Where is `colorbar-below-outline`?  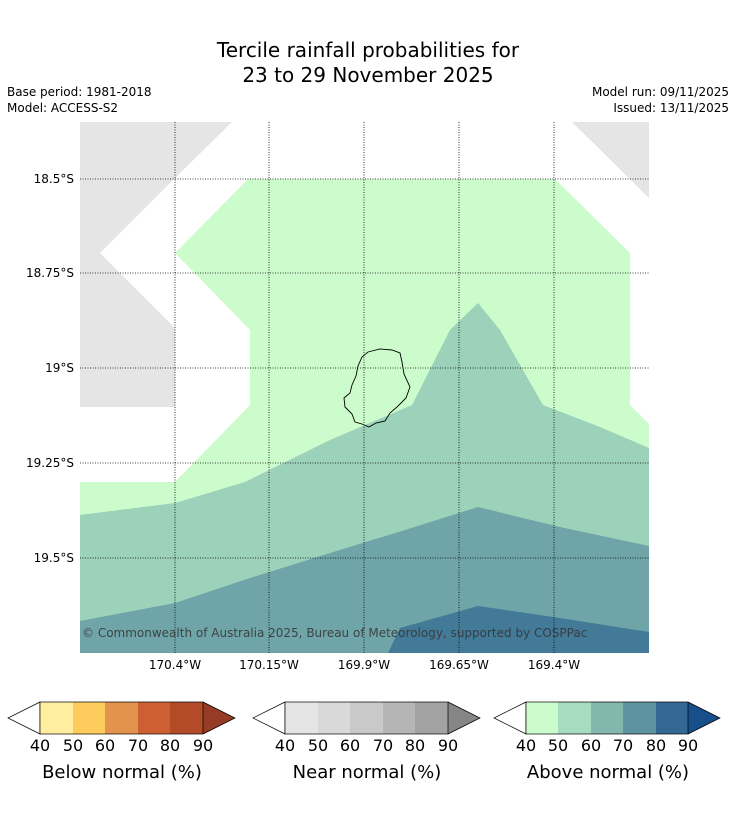
colorbar-below-outline is located at coordinates (121, 718).